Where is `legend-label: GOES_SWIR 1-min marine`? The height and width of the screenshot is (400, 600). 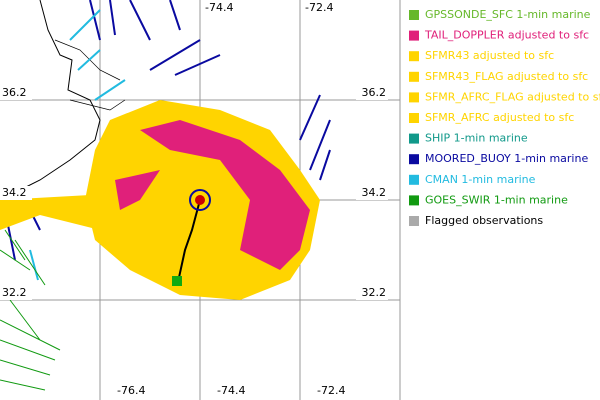 legend-label: GOES_SWIR 1-min marine is located at coordinates (496, 199).